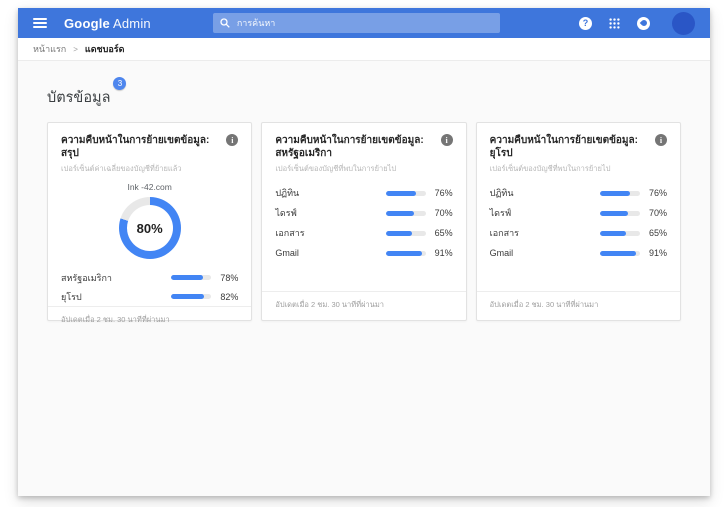 This screenshot has width=728, height=507. Describe the element at coordinates (149, 277) in the screenshot. I see `progress-row: สหรัฐอเมริกา 78%` at that location.